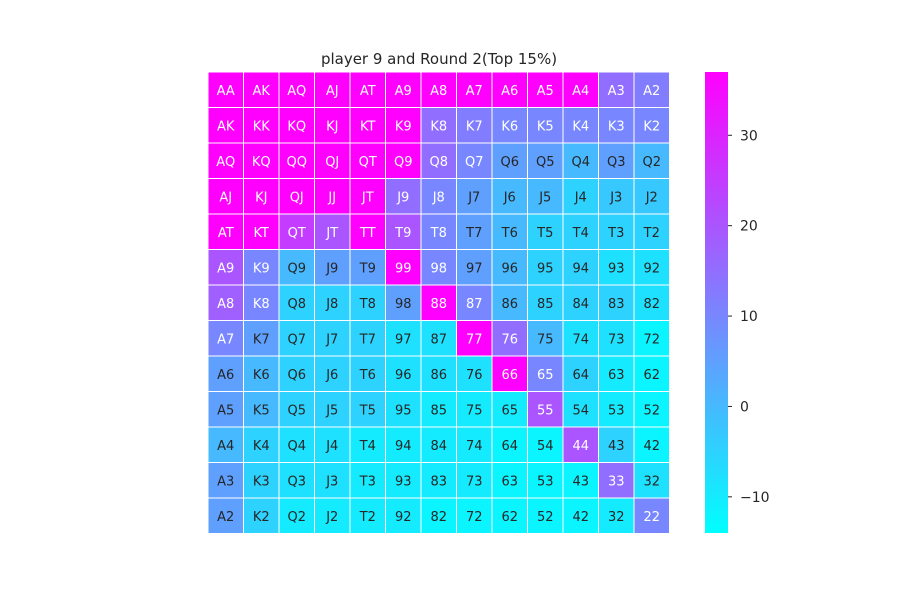 The width and height of the screenshot is (900, 600). I want to click on heatmap-cell-label: J2, so click(331, 517).